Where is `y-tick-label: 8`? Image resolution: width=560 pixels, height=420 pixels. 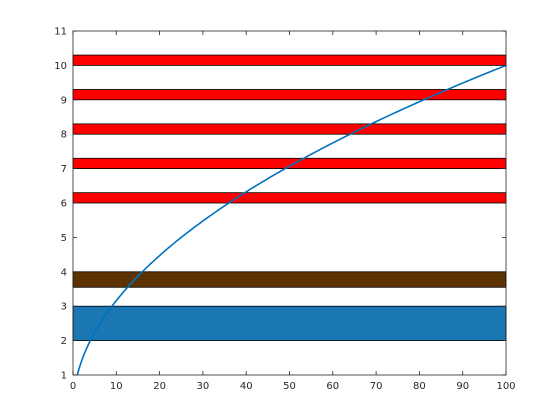
y-tick-label: 8 is located at coordinates (64, 135).